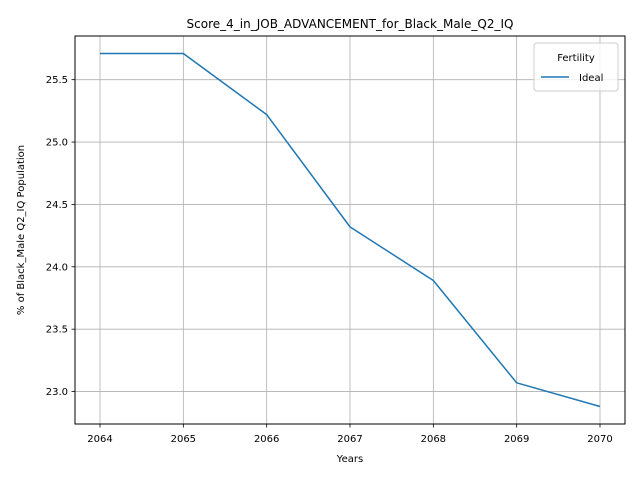 Image resolution: width=640 pixels, height=480 pixels. Describe the element at coordinates (57, 267) in the screenshot. I see `y-tick-label: 24.0` at that location.